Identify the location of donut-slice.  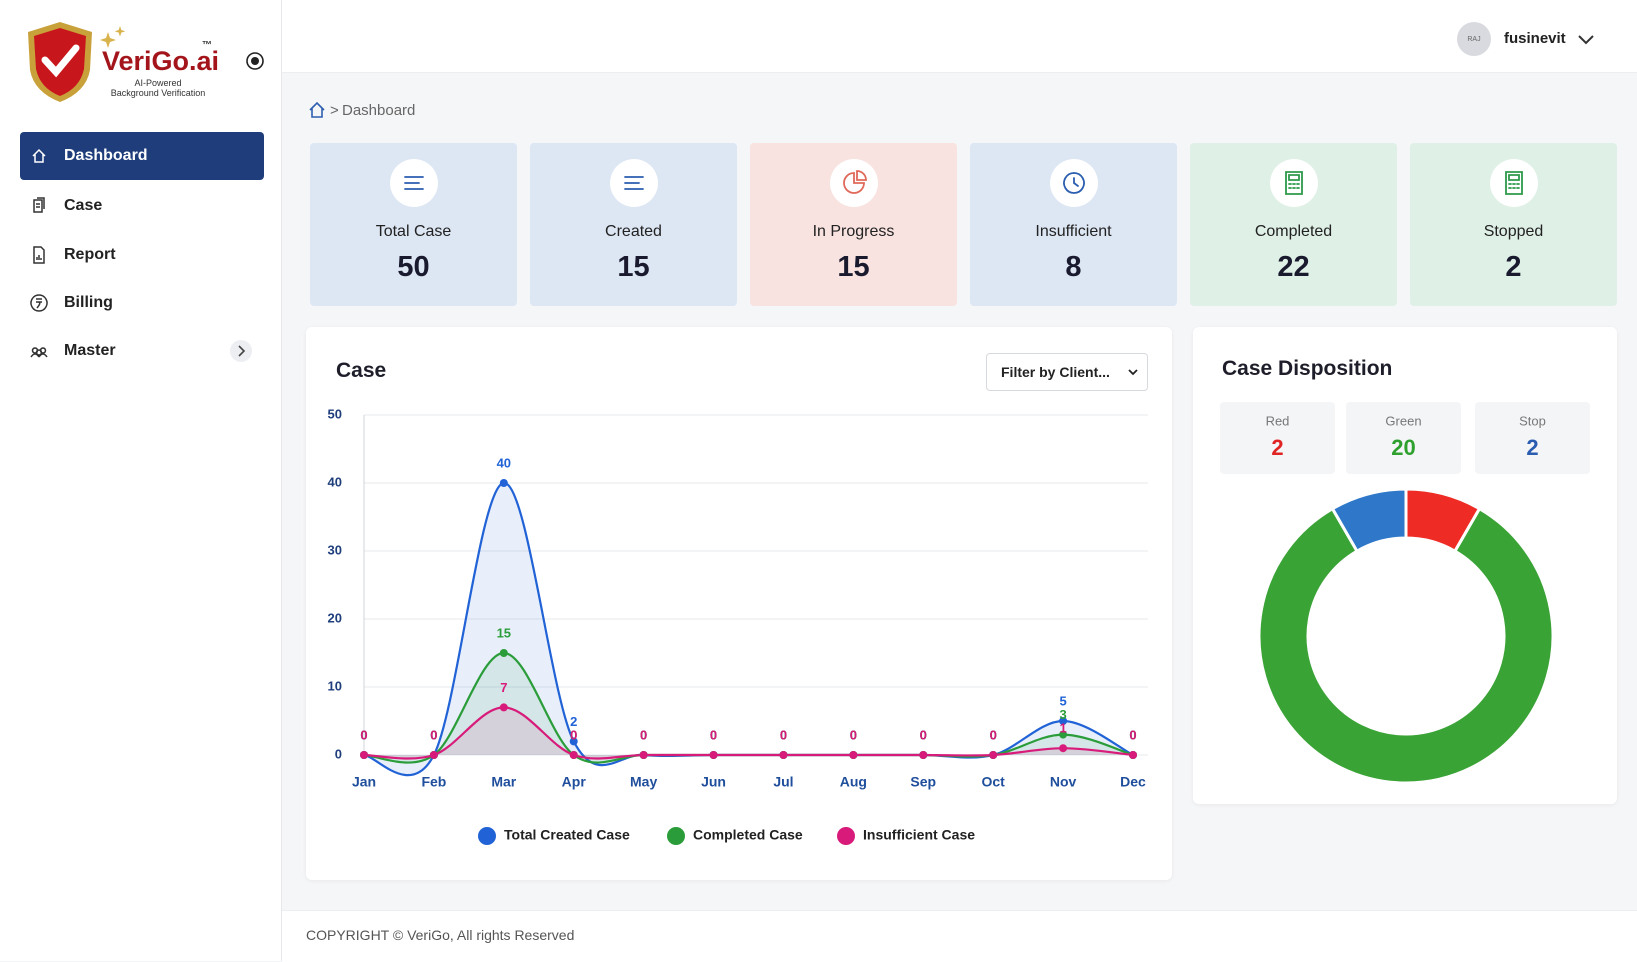
(1406, 645).